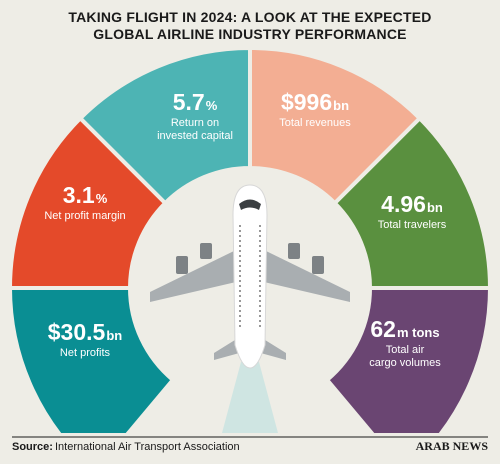 This screenshot has height=464, width=500. What do you see at coordinates (405, 350) in the screenshot?
I see `metric-label: Total air` at bounding box center [405, 350].